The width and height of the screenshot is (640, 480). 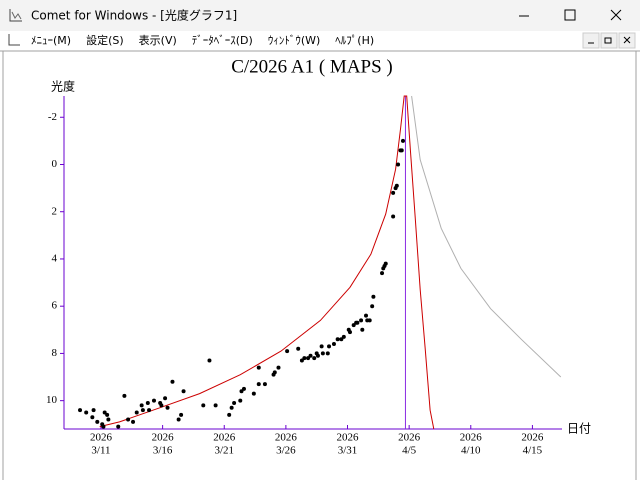 I want to click on y-tick-label: 8, so click(x=55, y=353).